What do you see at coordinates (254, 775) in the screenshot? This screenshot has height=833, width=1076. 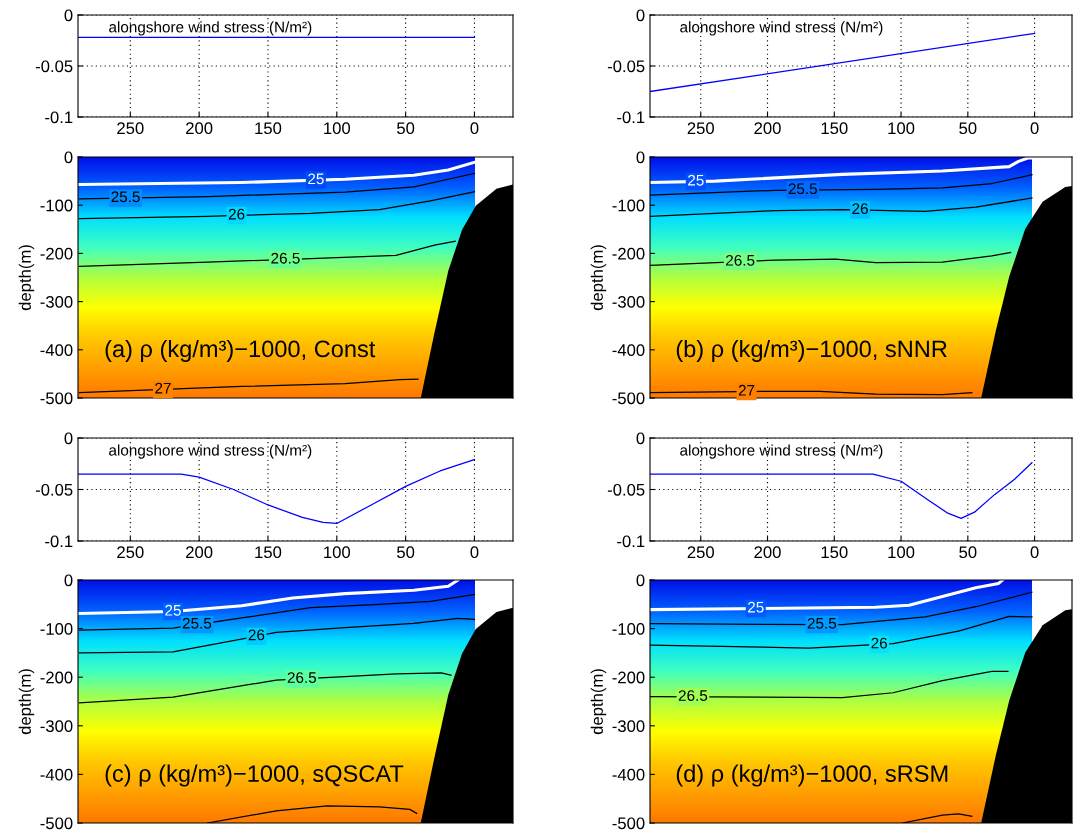 I see `annotation: (c) ρ (kg/m³)−1000, sQSCAT` at bounding box center [254, 775].